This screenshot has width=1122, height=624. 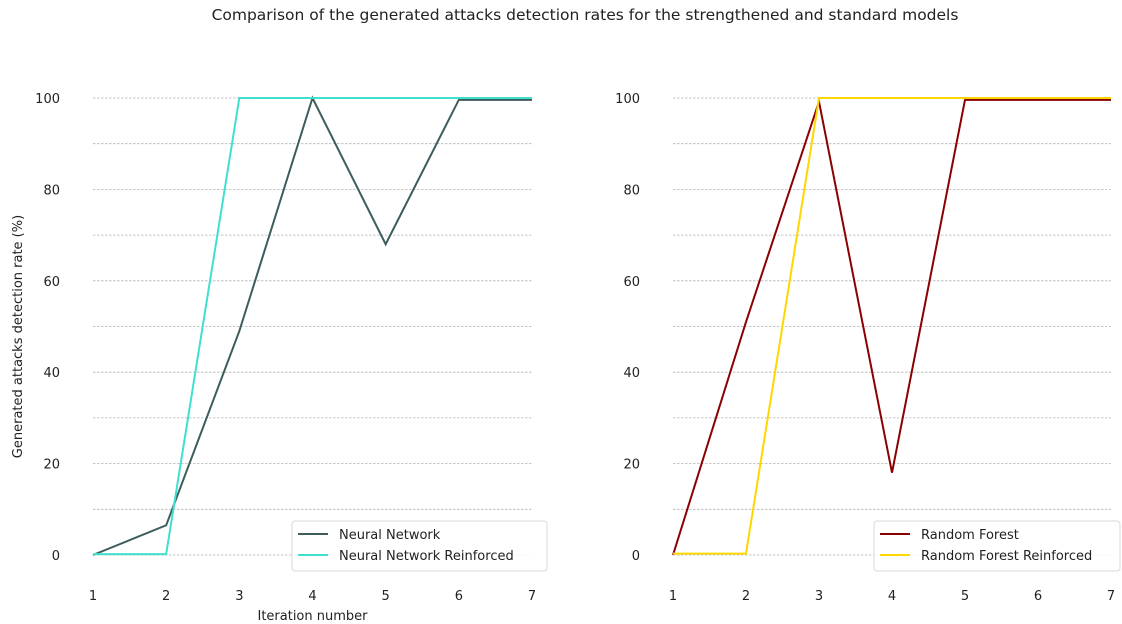 I want to click on y-axis-label: Generated attacks detection rate (%), so click(x=18, y=336).